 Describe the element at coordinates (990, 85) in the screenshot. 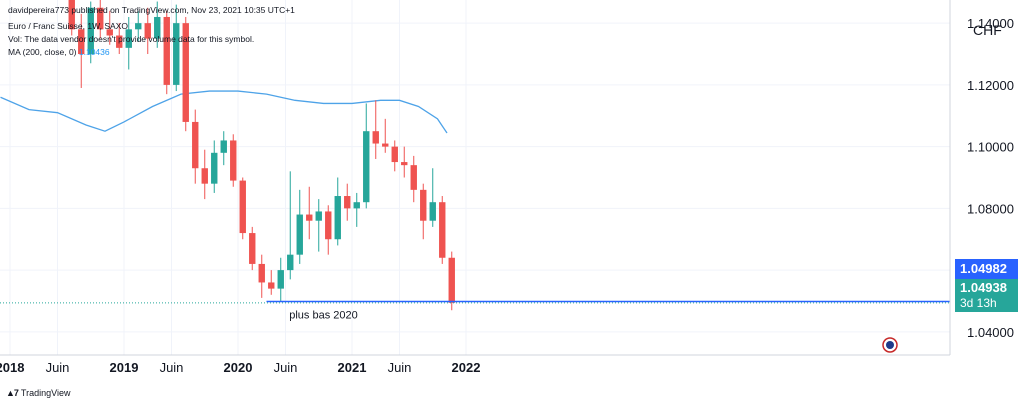

I see `price-tick-label: 1.12000` at that location.